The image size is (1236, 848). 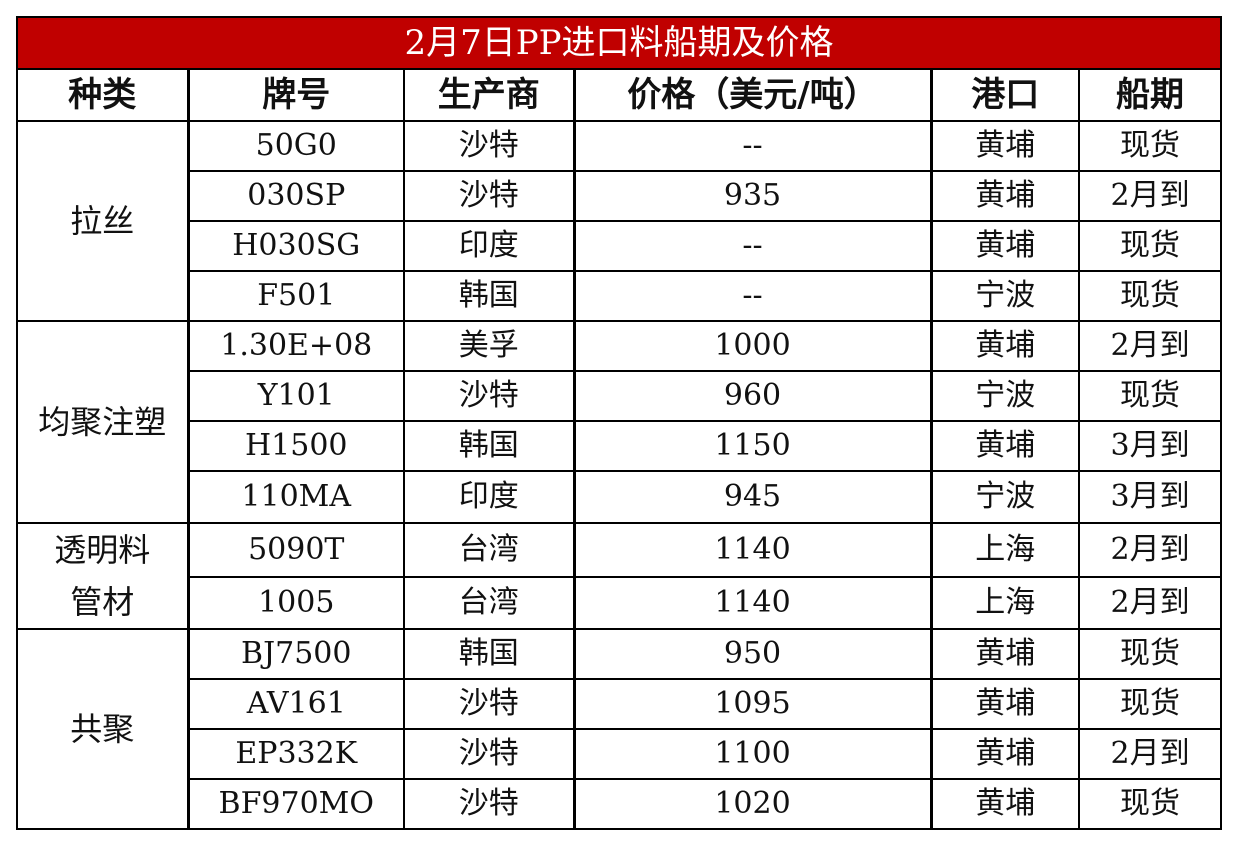 I want to click on header-row: 种类 牌号 生产商 价格（美元/吨） 港口 船期, so click(x=619, y=95).